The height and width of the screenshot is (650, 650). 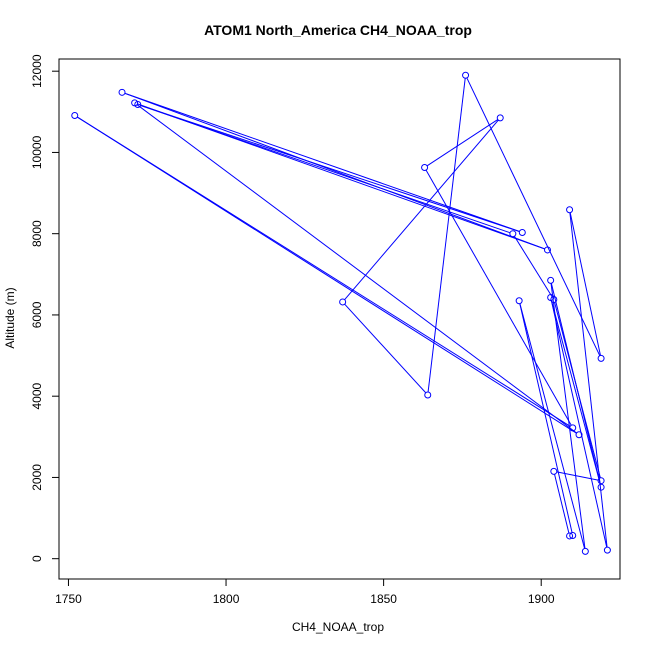 I want to click on x-tick-label-3: 1900, so click(x=541, y=599).